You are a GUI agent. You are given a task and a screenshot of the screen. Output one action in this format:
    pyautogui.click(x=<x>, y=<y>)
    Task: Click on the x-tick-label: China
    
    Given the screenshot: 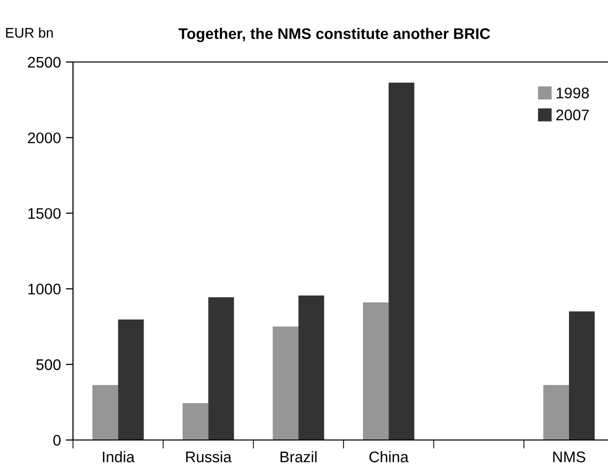 What is the action you would take?
    pyautogui.click(x=389, y=456)
    